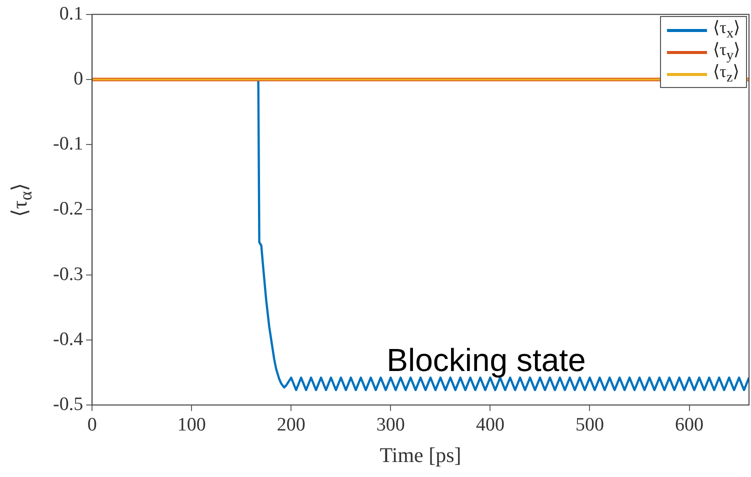 The height and width of the screenshot is (477, 751). Describe the element at coordinates (589, 425) in the screenshot. I see `x-tick-label: 500` at that location.